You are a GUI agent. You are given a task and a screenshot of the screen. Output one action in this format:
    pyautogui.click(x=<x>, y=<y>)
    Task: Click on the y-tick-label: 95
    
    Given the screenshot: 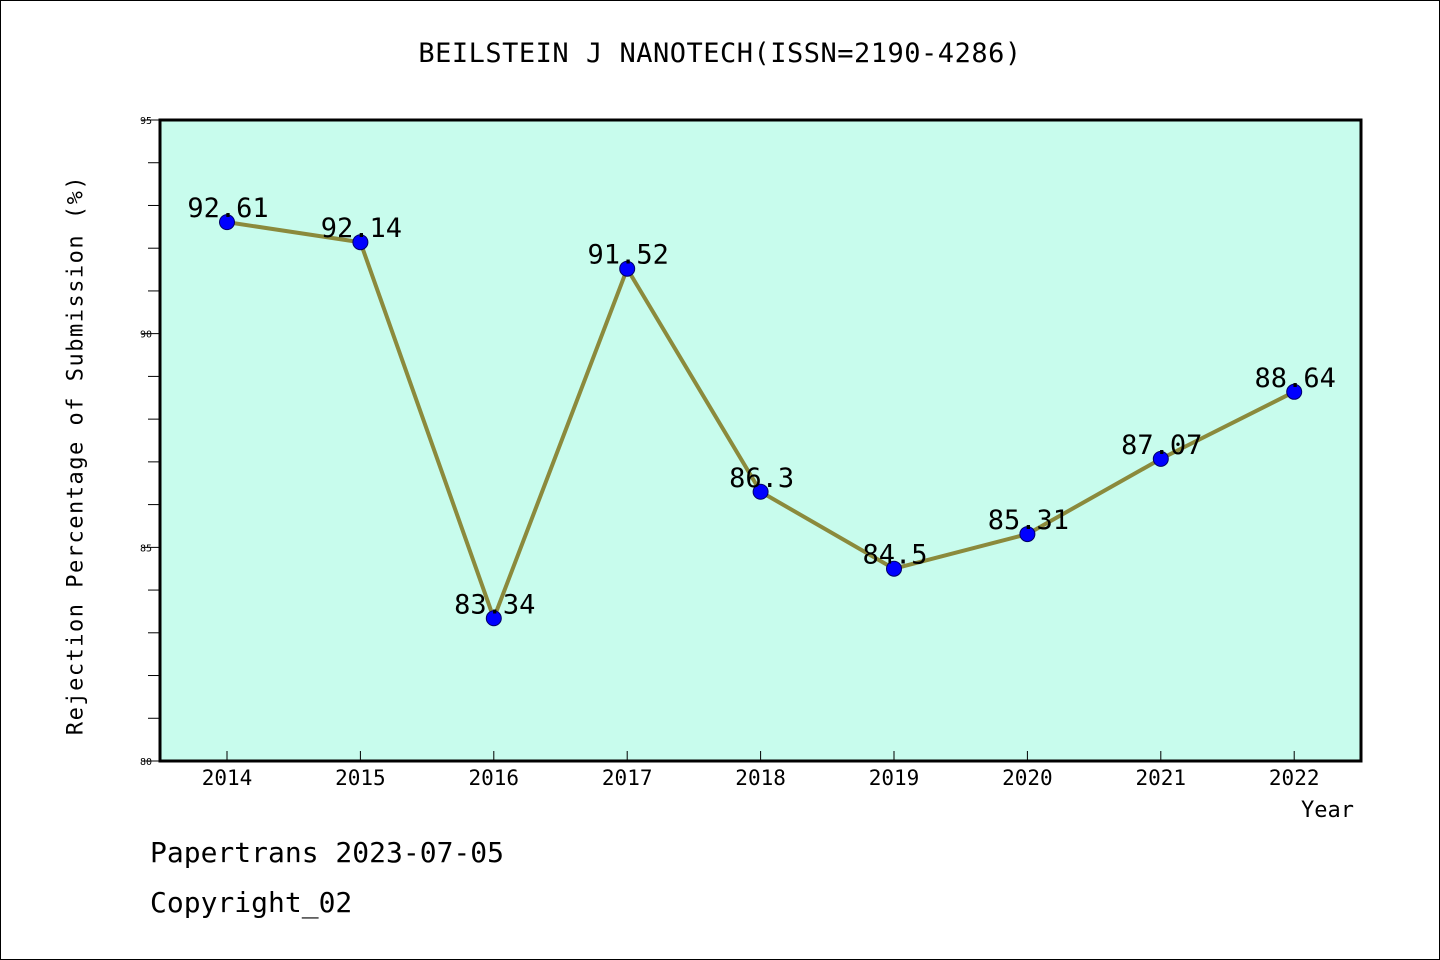 What is the action you would take?
    pyautogui.click(x=146, y=121)
    